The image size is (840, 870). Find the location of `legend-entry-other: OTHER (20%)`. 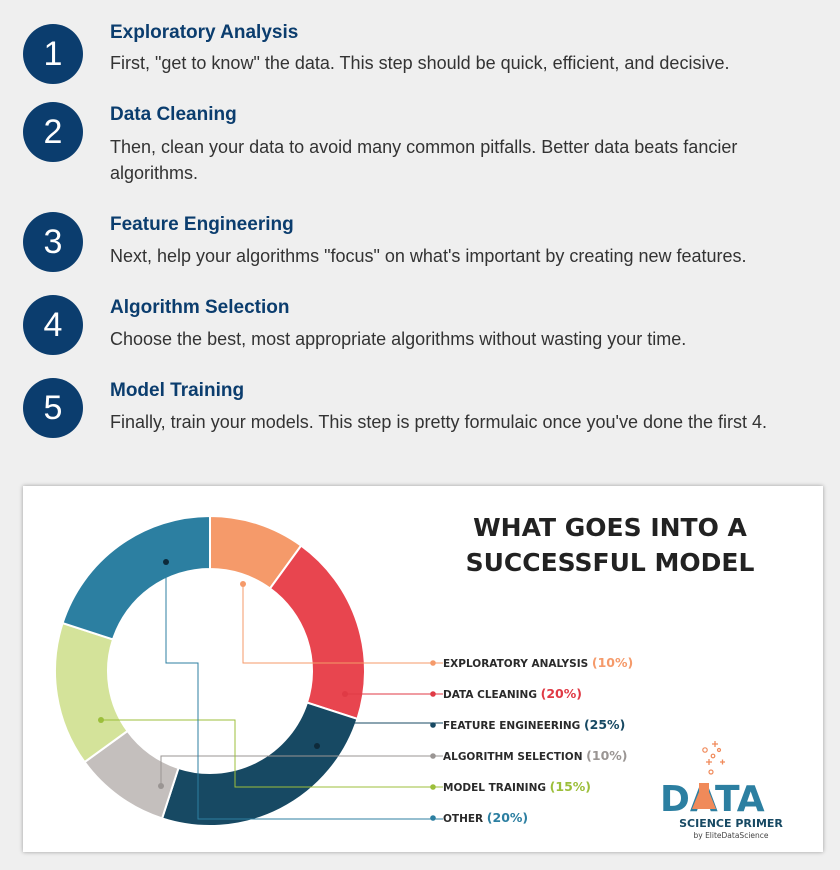

legend-entry-other: OTHER (20%) is located at coordinates (485, 817).